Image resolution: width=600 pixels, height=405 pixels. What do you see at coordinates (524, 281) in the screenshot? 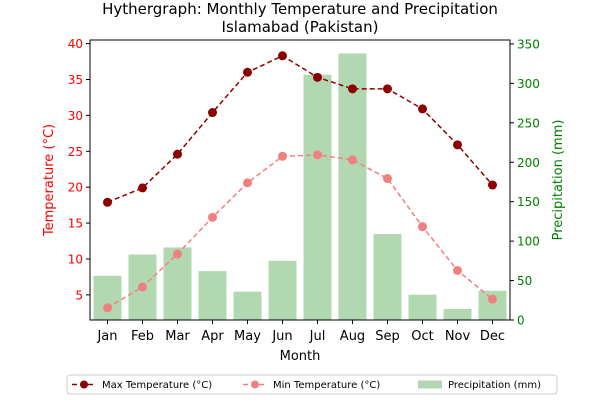
I see `y-right-tick-label: 50` at bounding box center [524, 281].